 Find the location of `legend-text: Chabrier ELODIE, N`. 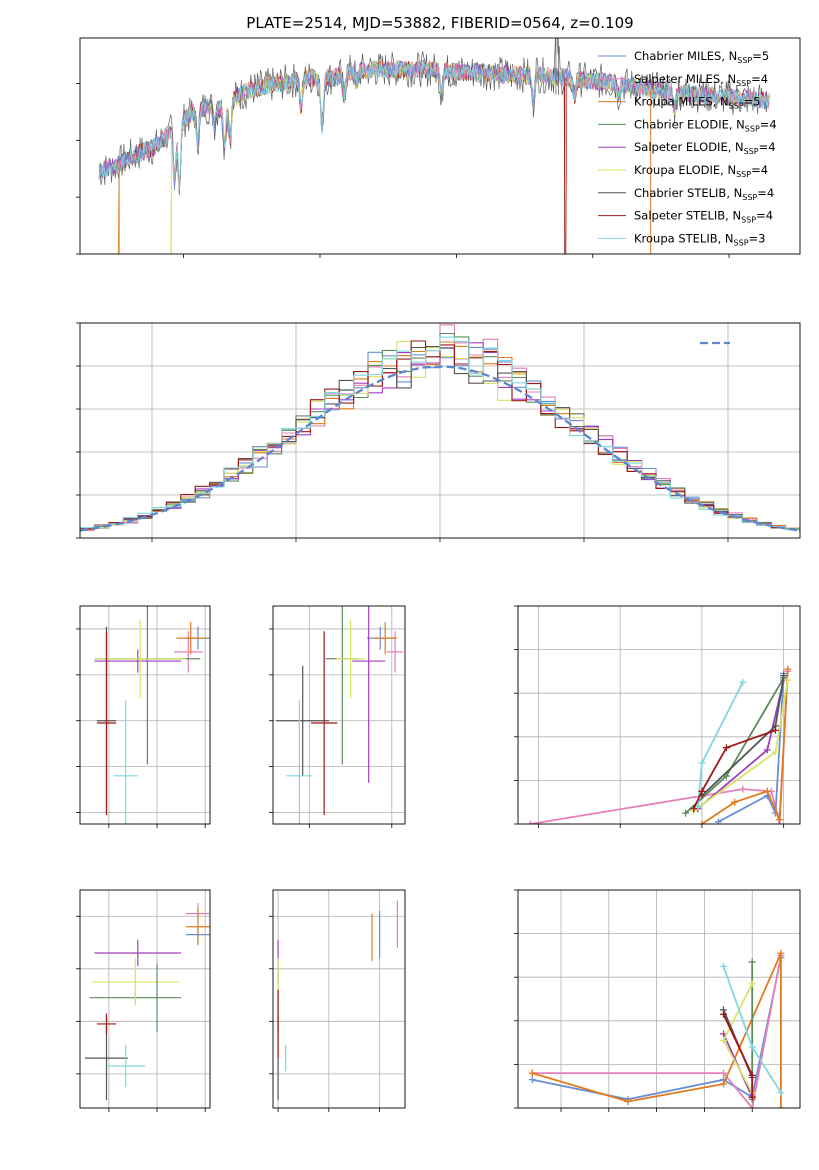

legend-text: Chabrier ELODIE, N is located at coordinates (689, 124).